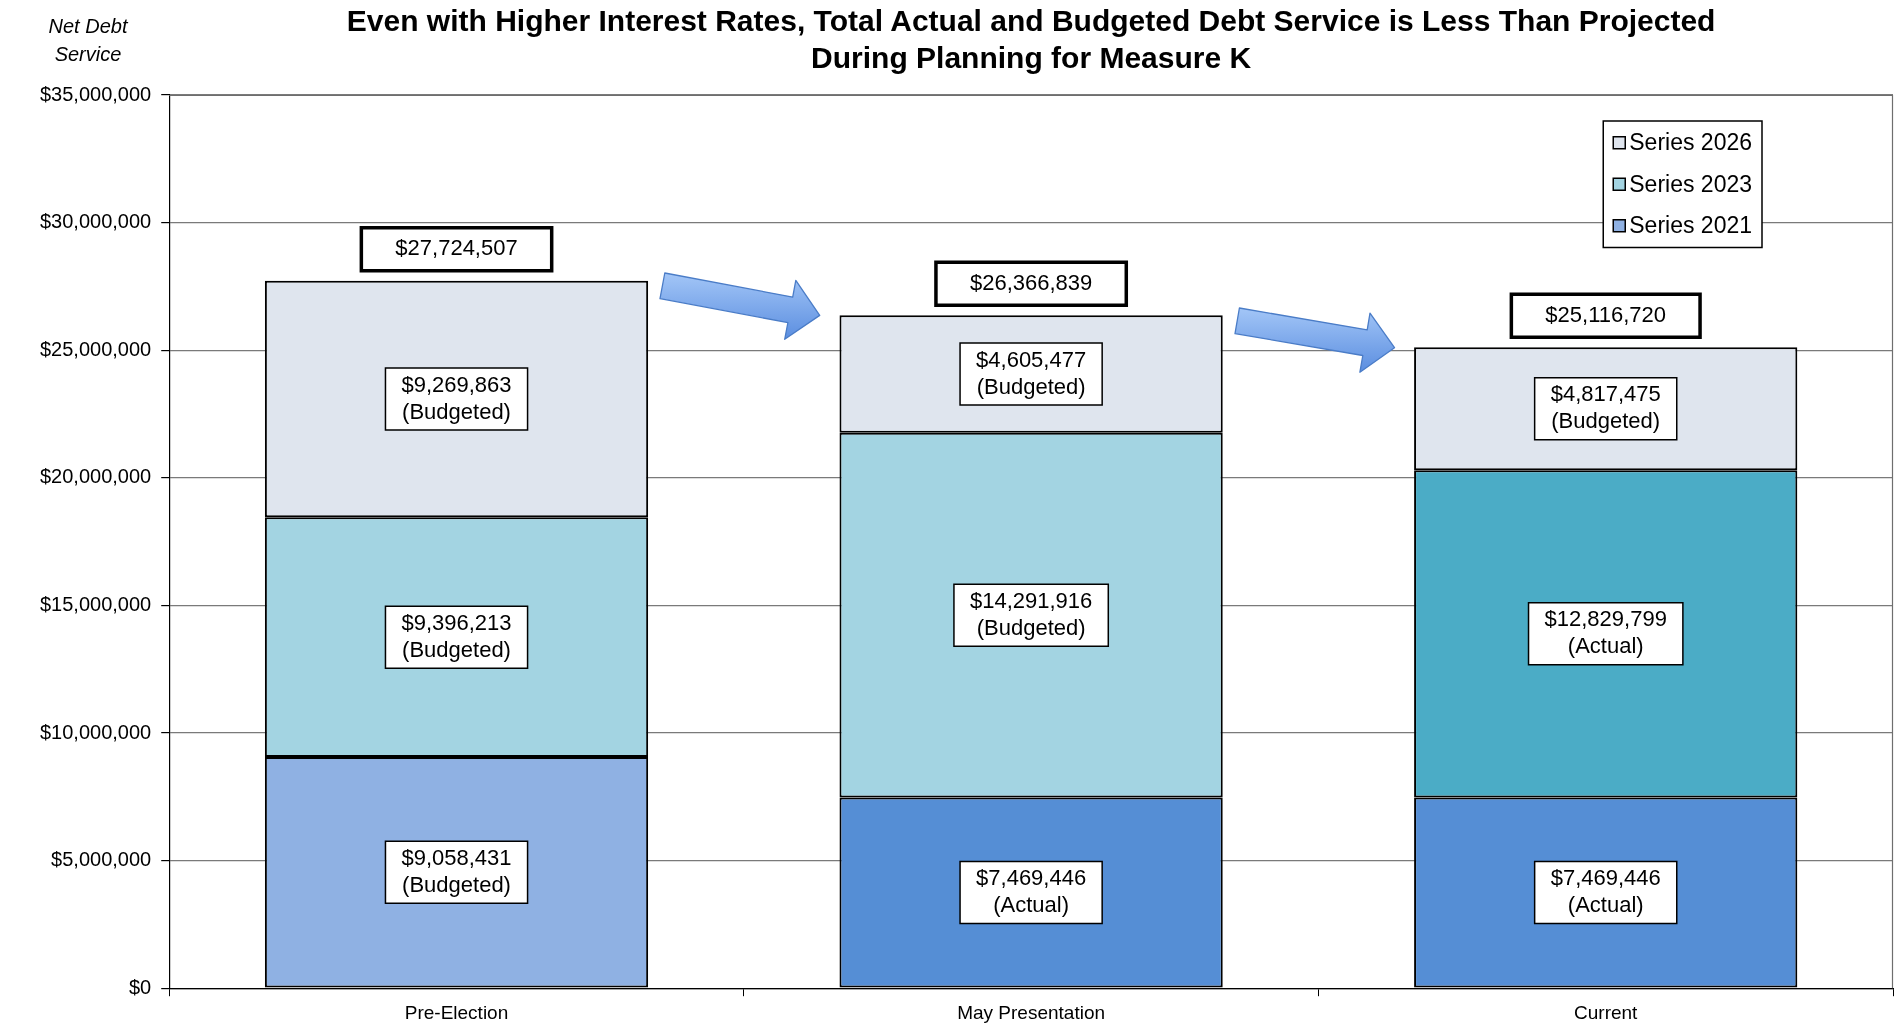 The image size is (1900, 1033). I want to click on legend-label: Series 2023, so click(1690, 183).